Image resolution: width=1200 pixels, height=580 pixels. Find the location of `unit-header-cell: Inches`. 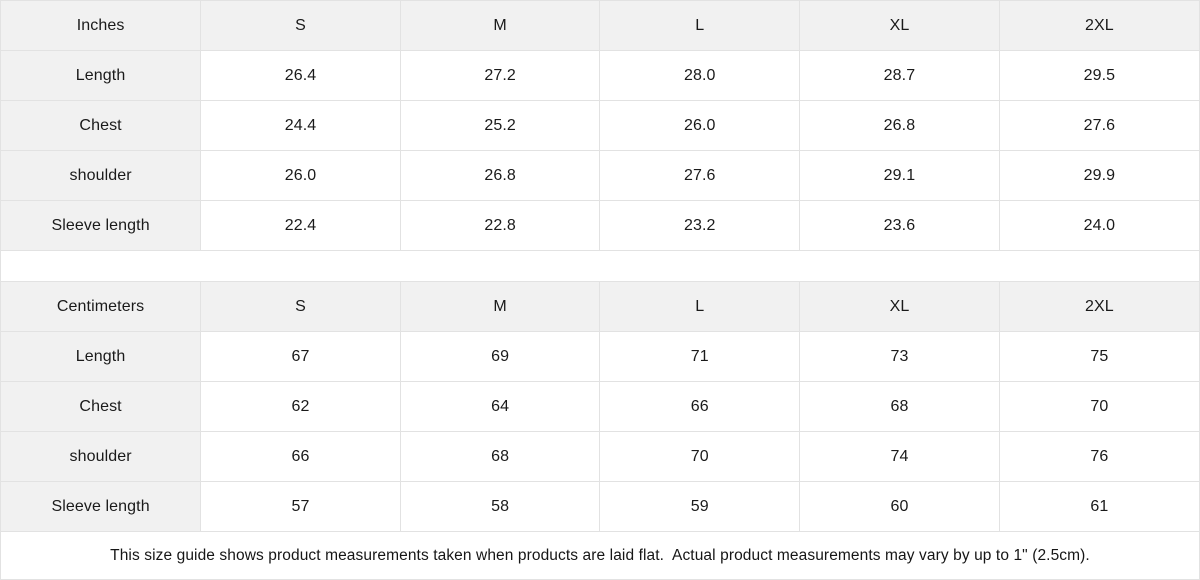

unit-header-cell: Inches is located at coordinates (101, 26).